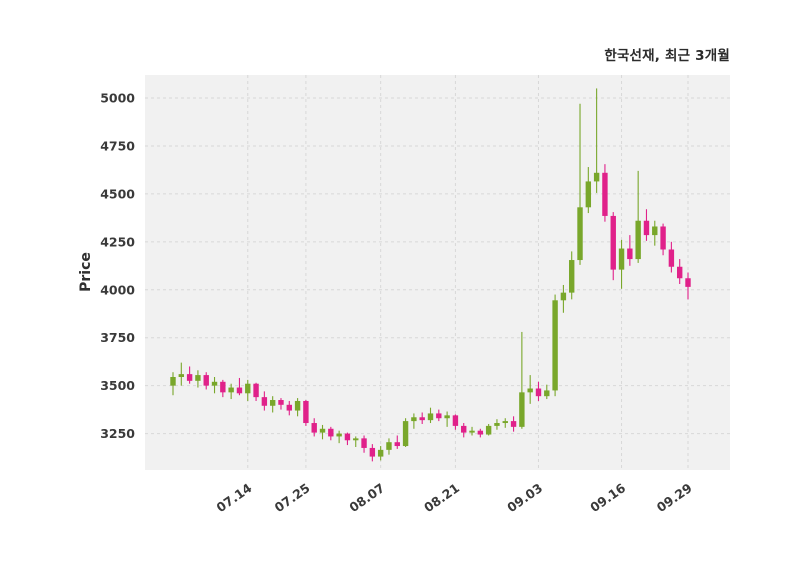 Image resolution: width=800 pixels, height=575 pixels. I want to click on x-tick-labels: 07.14 07.25 08.07 08.21 09.03 09.16 09.29, so click(453, 497).